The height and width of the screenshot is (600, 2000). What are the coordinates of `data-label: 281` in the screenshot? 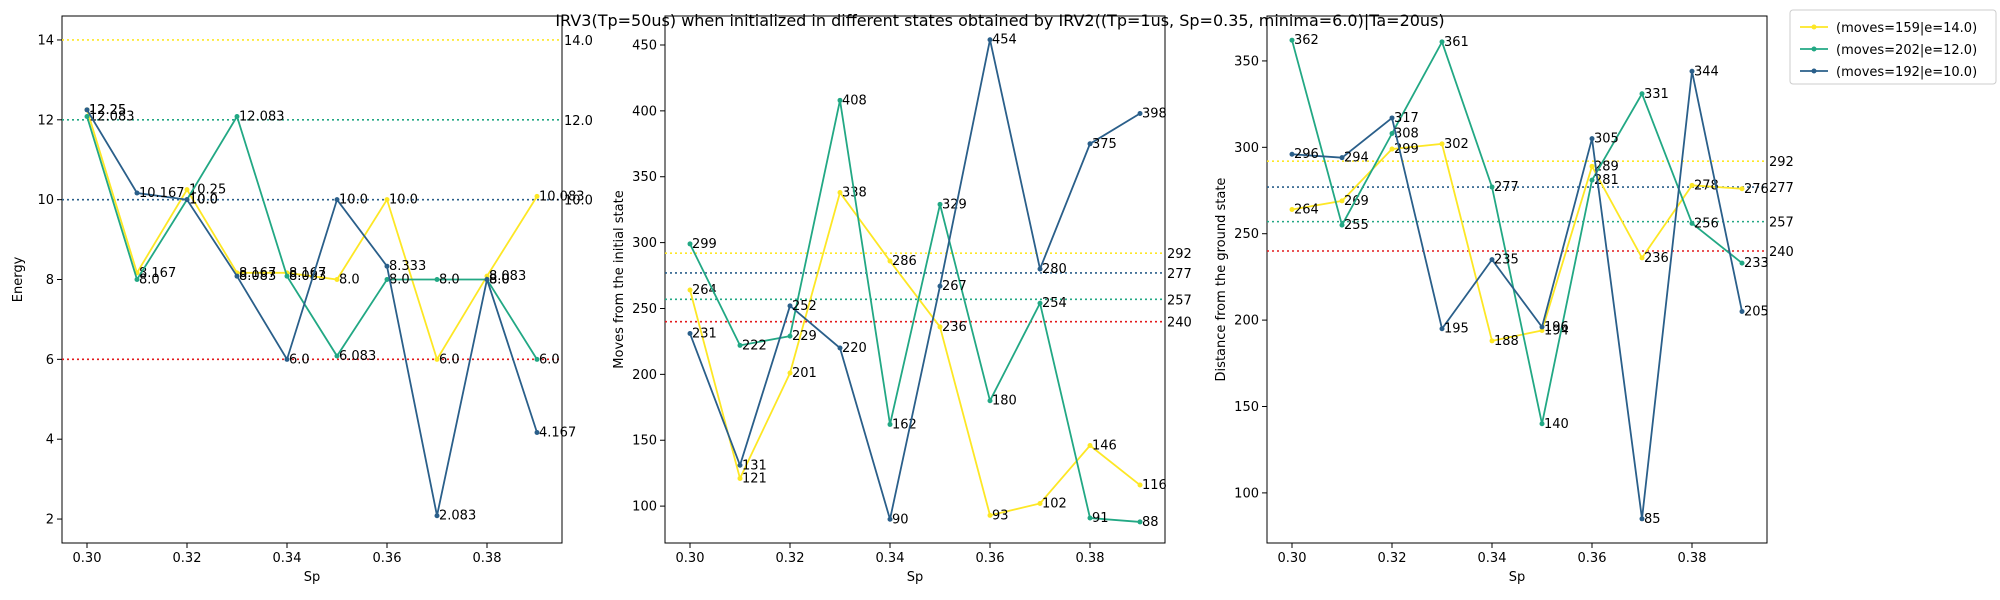 It's located at (1606, 180).